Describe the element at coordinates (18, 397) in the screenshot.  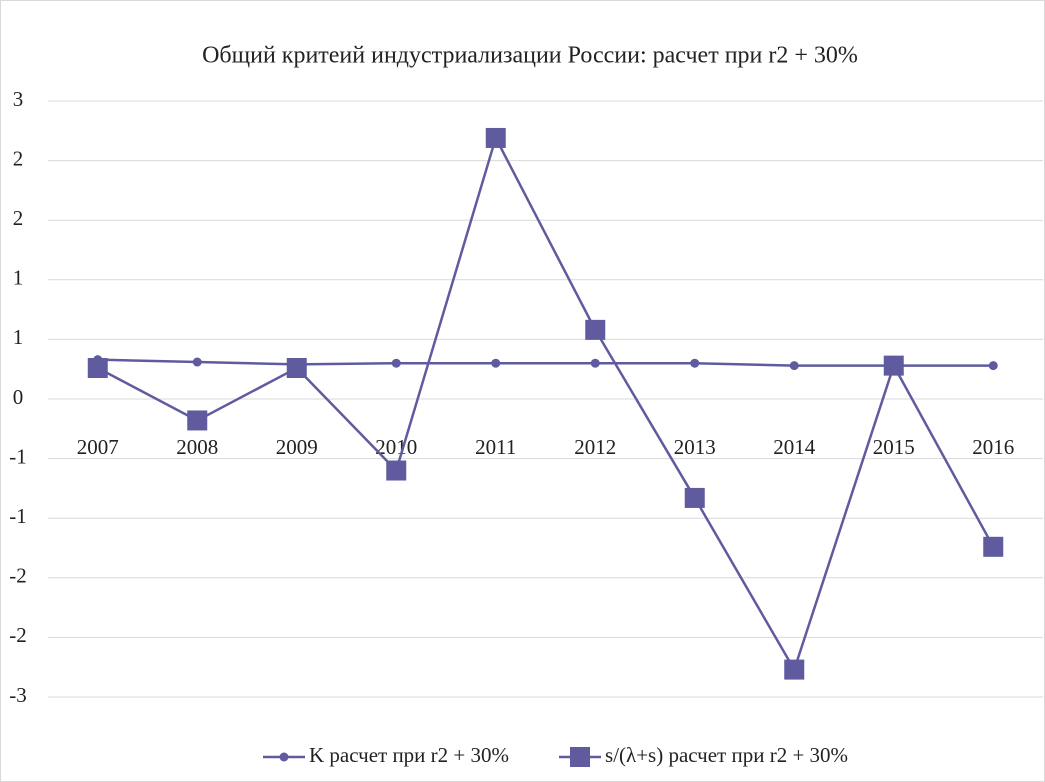
I see `y-tick-label: 0` at that location.